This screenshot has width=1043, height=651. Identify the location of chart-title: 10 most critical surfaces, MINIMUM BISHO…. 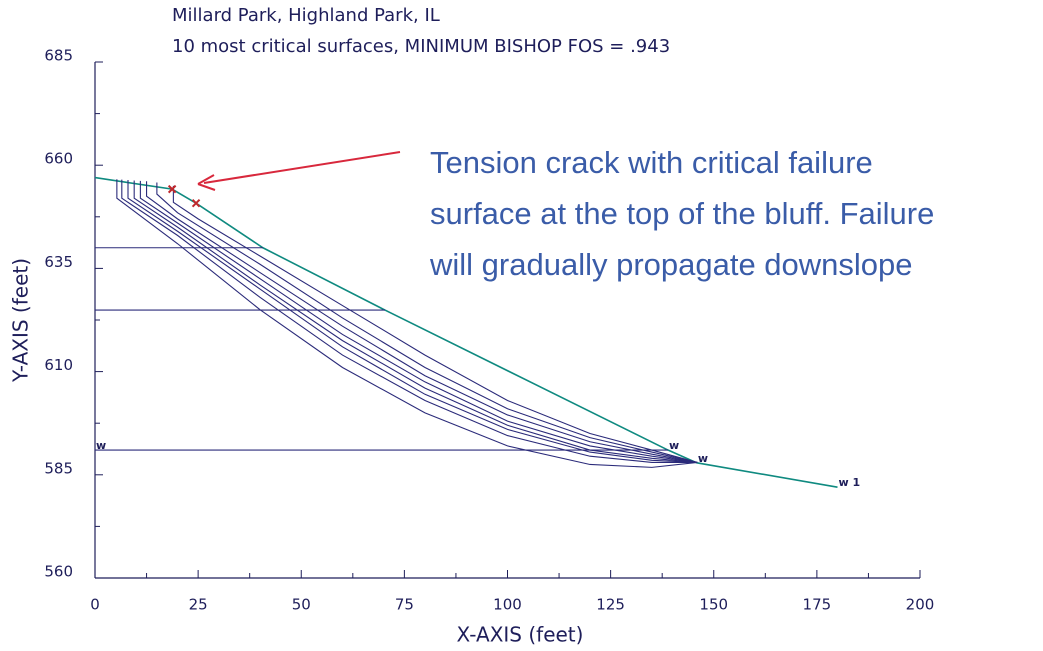
(421, 46).